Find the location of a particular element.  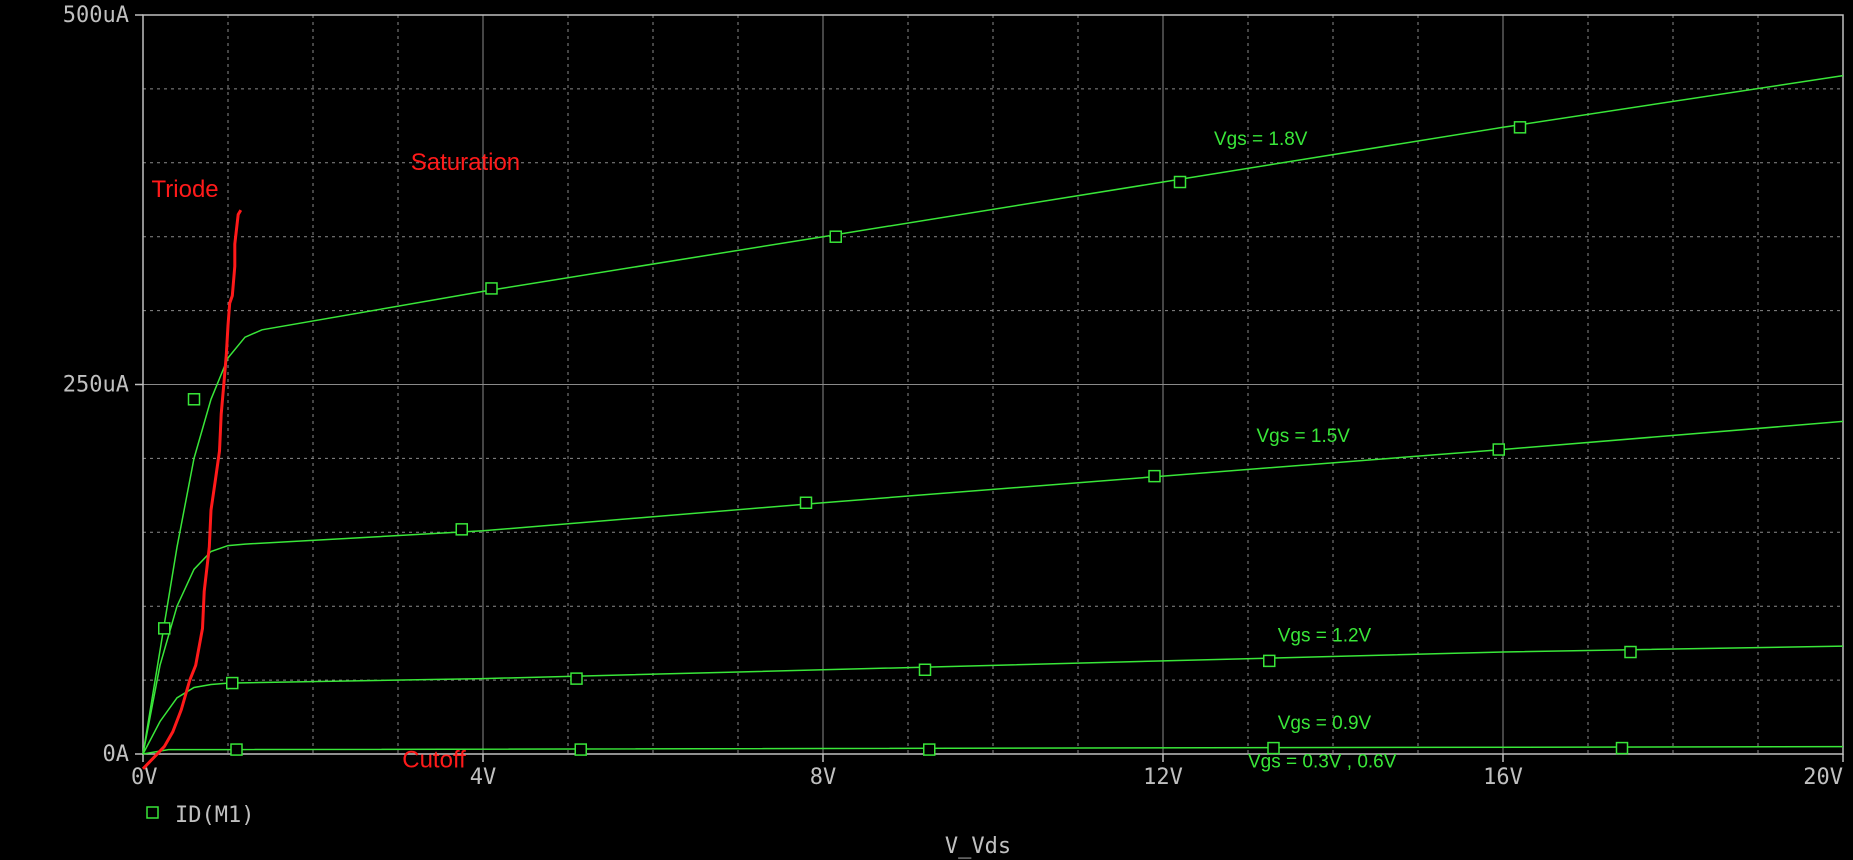

region-label: Triode is located at coordinates (185, 189).